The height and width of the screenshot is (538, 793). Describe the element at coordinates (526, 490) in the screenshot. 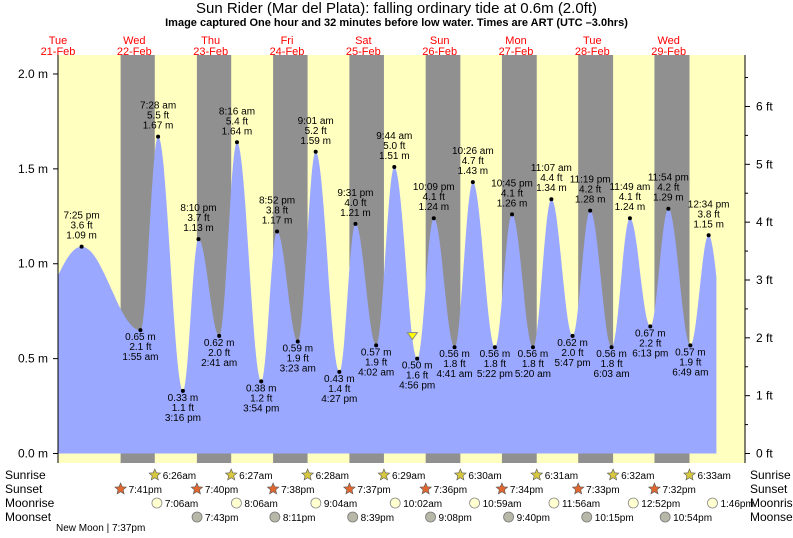

I see `sunset-time: 7:34pm` at that location.